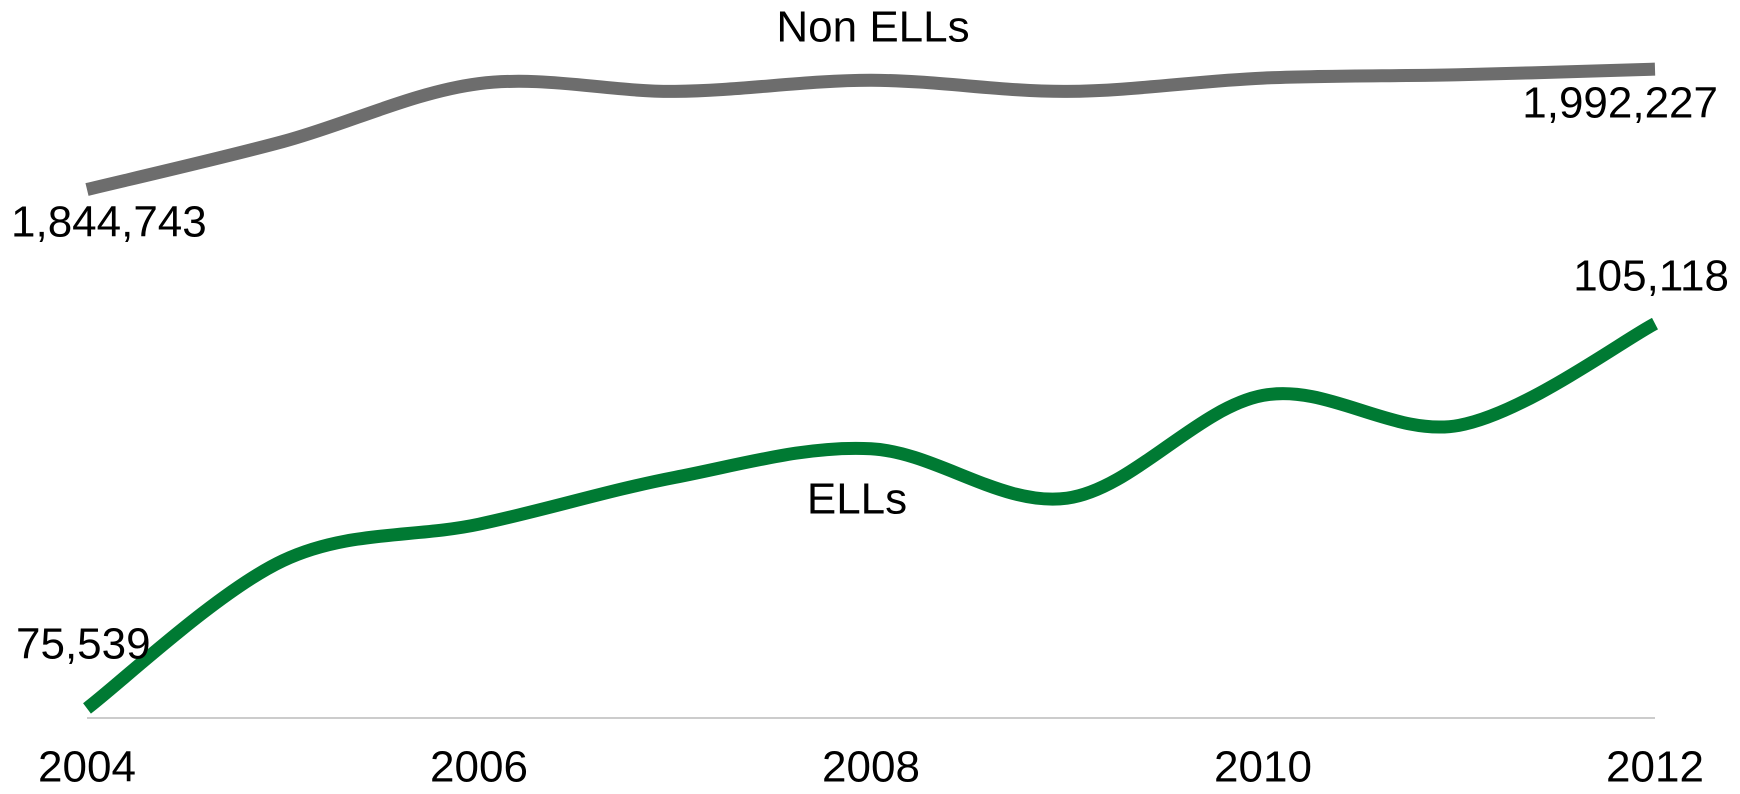 Image resolution: width=1740 pixels, height=794 pixels. Describe the element at coordinates (1655, 767) in the screenshot. I see `x-tick-label: 2012` at that location.